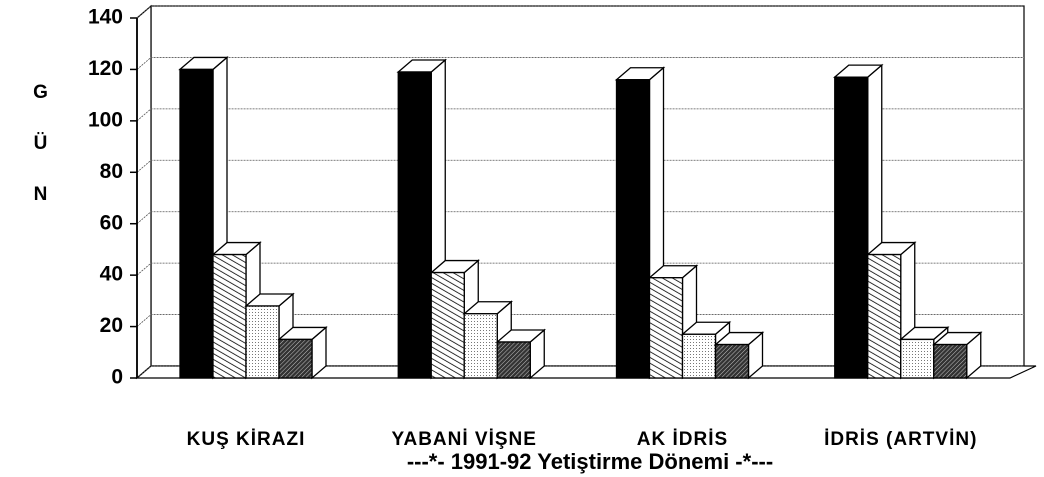  What do you see at coordinates (464, 439) in the screenshot?
I see `x-tick-label: YABANİ VİŞNE` at bounding box center [464, 439].